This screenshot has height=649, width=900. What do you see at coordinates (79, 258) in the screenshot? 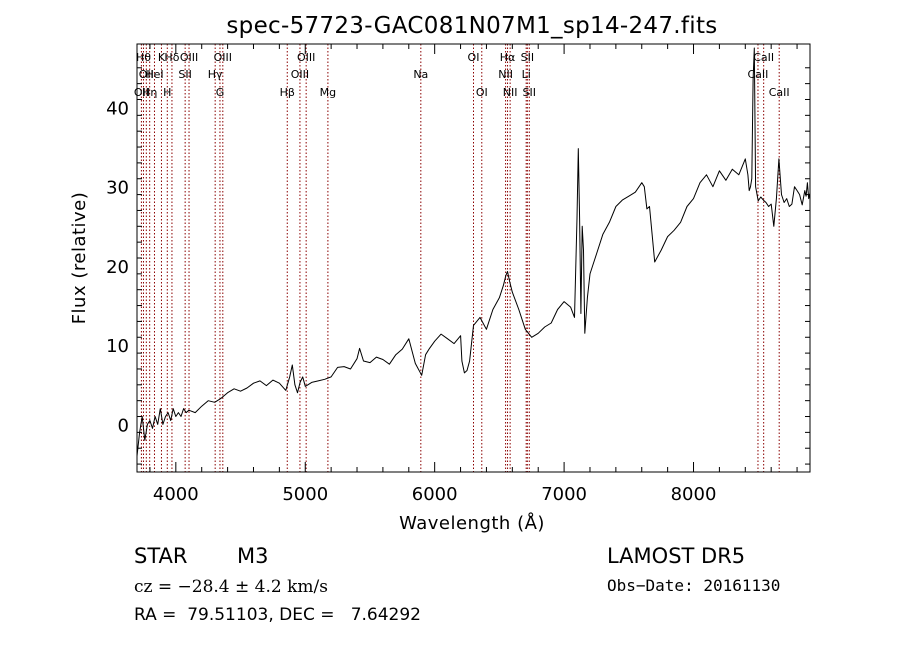
I see `y-axis-label: Flux (relative)` at bounding box center [79, 258].